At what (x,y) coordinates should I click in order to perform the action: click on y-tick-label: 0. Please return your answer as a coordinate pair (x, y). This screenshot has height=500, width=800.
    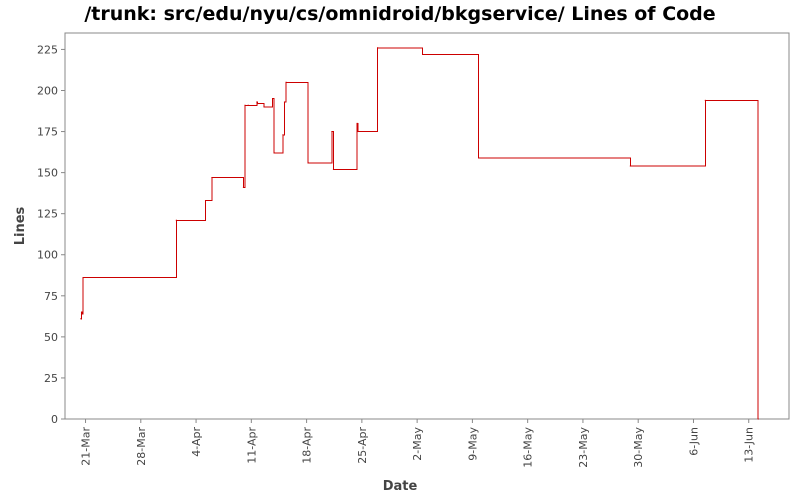
    Looking at the image, I should click on (54, 419).